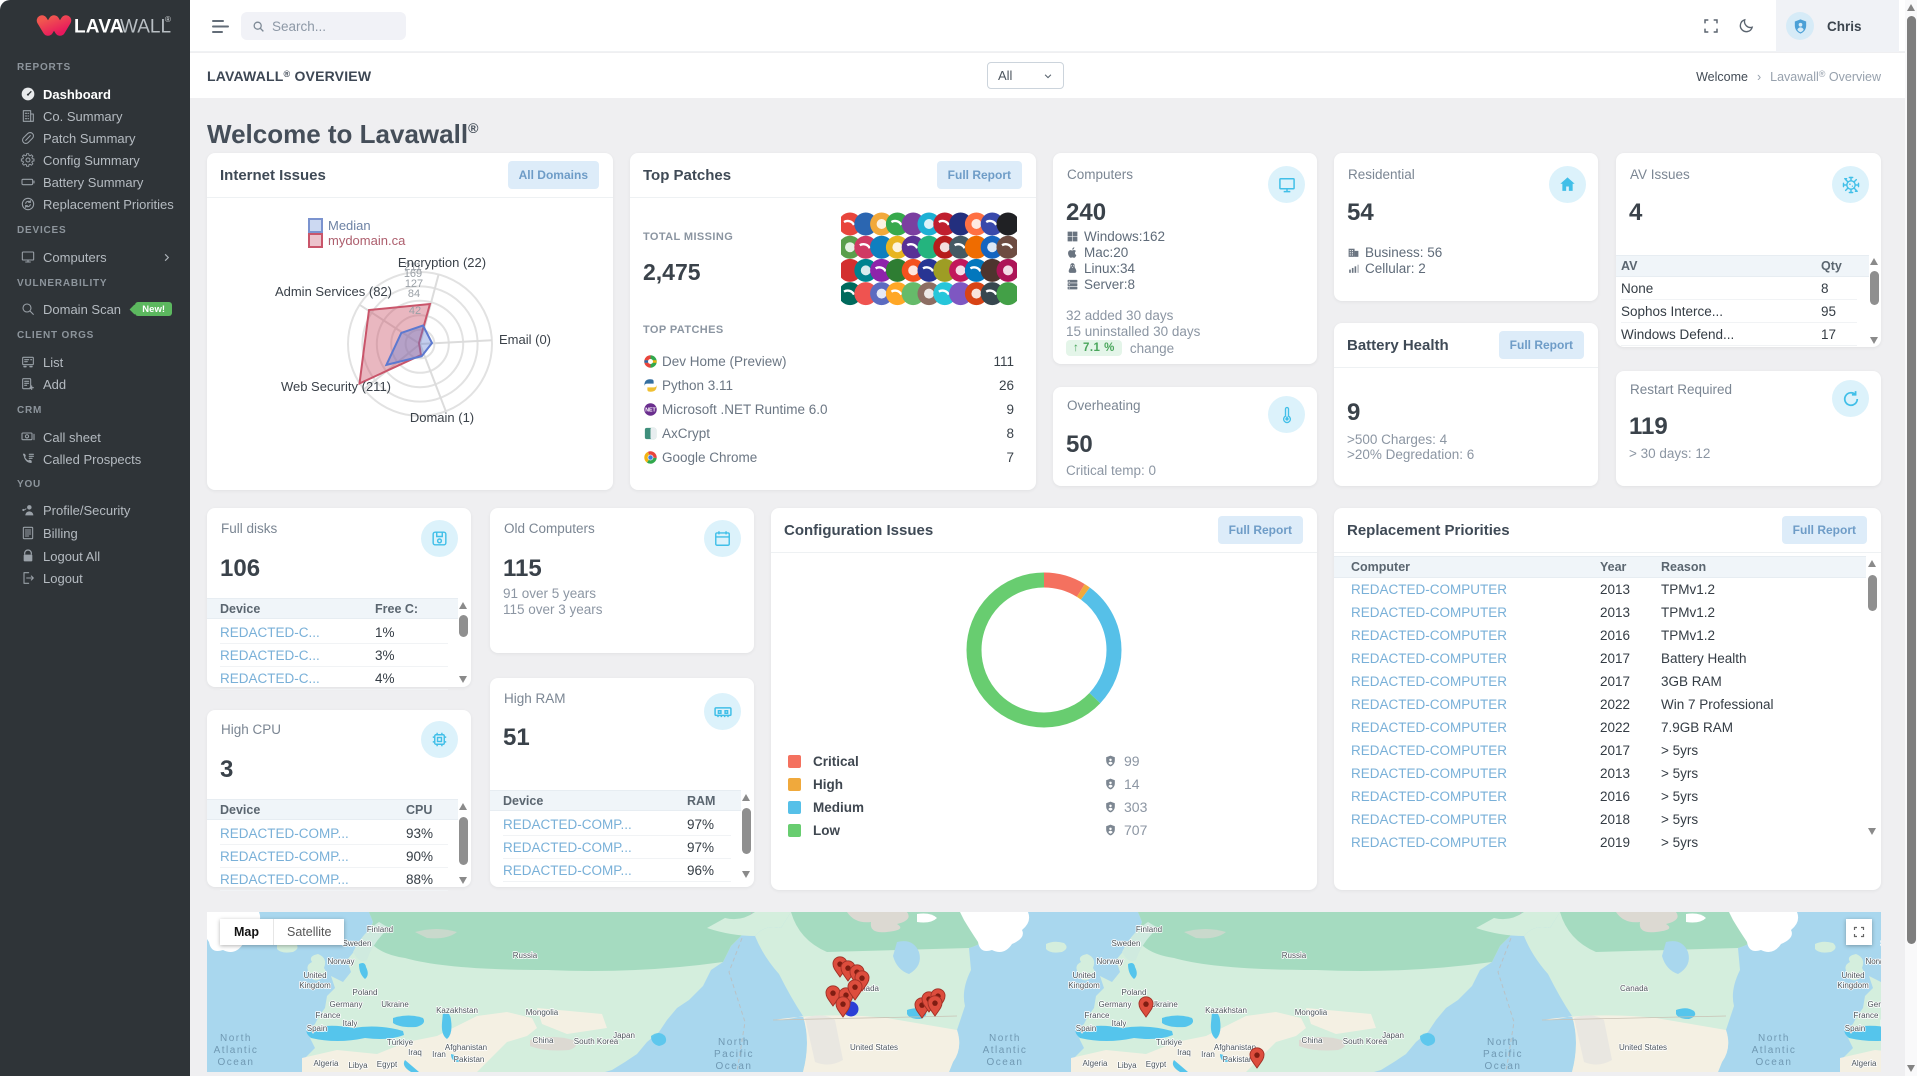 The image size is (1917, 1076). I want to click on svg-text: Domain (1), so click(442, 417).